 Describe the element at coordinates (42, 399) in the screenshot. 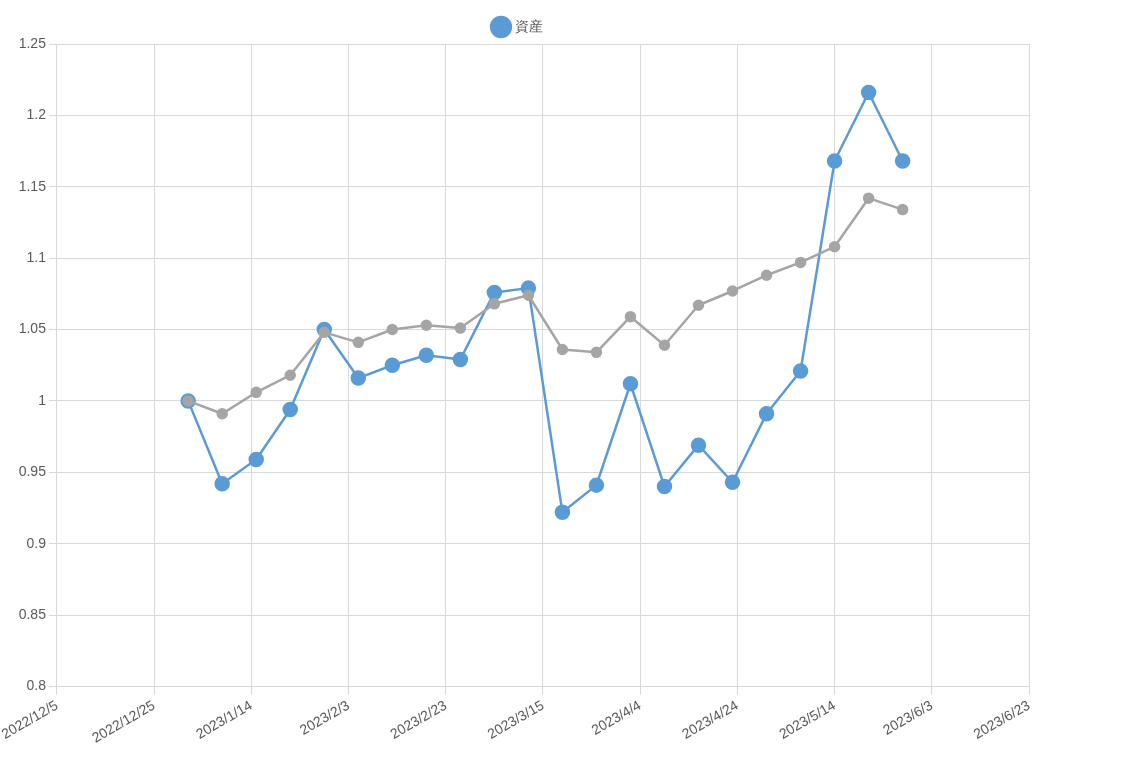

I see `y-tick-label: 1` at that location.